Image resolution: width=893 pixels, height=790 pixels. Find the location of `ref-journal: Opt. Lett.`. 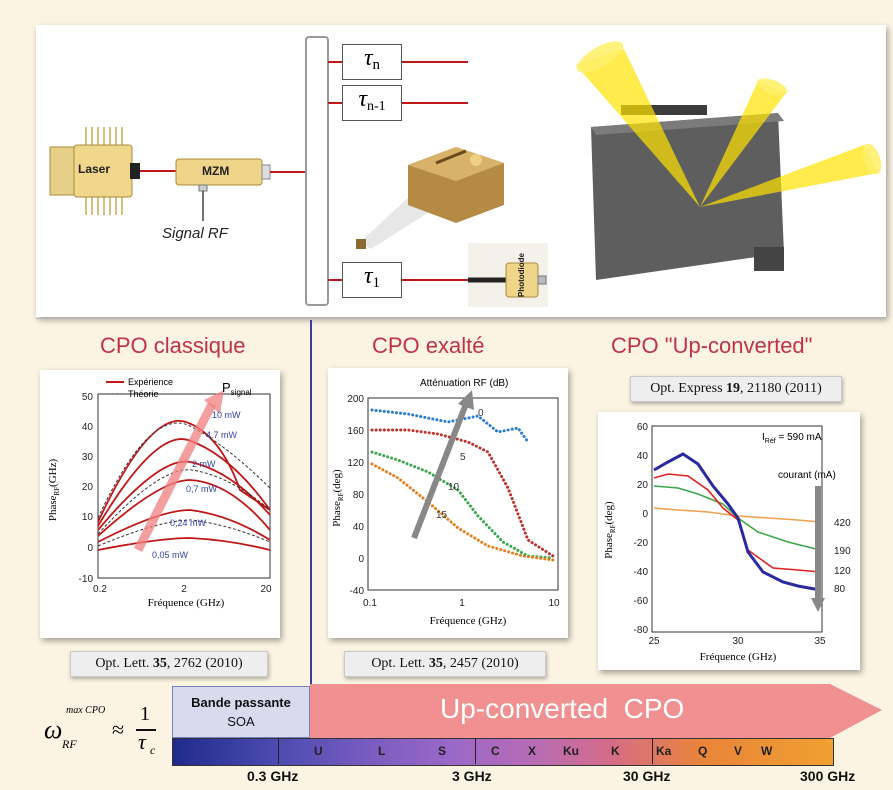

ref-journal: Opt. Lett. is located at coordinates (122, 663).